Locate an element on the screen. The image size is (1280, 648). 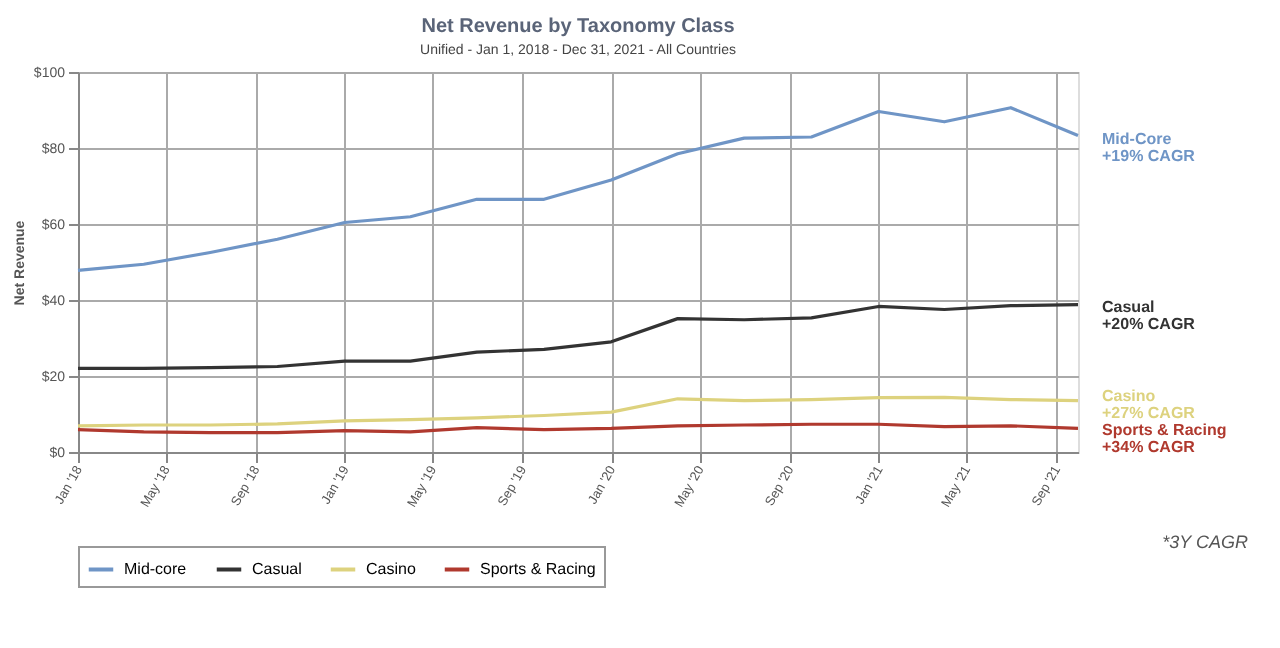
legend-label: Mid-core is located at coordinates (156, 568).